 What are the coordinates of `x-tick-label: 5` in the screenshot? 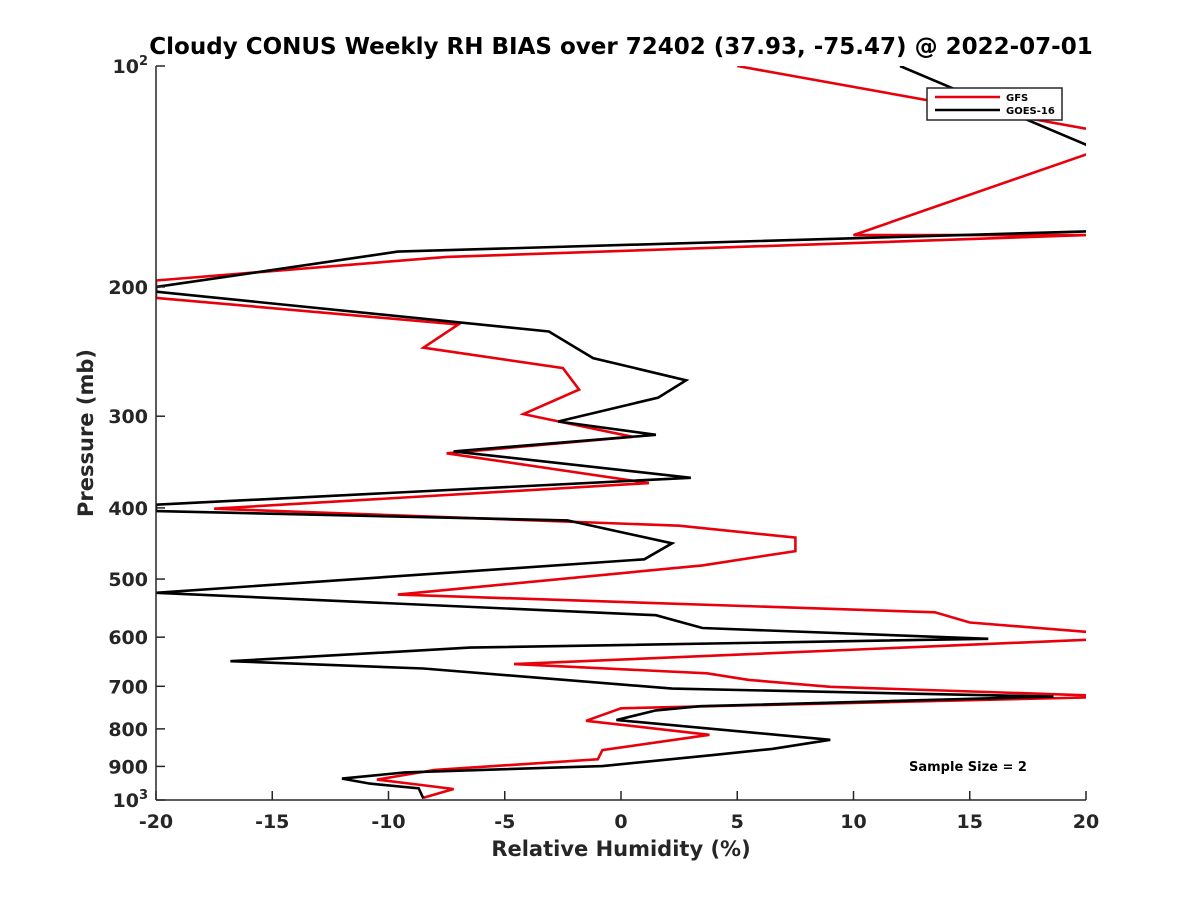 It's located at (737, 822).